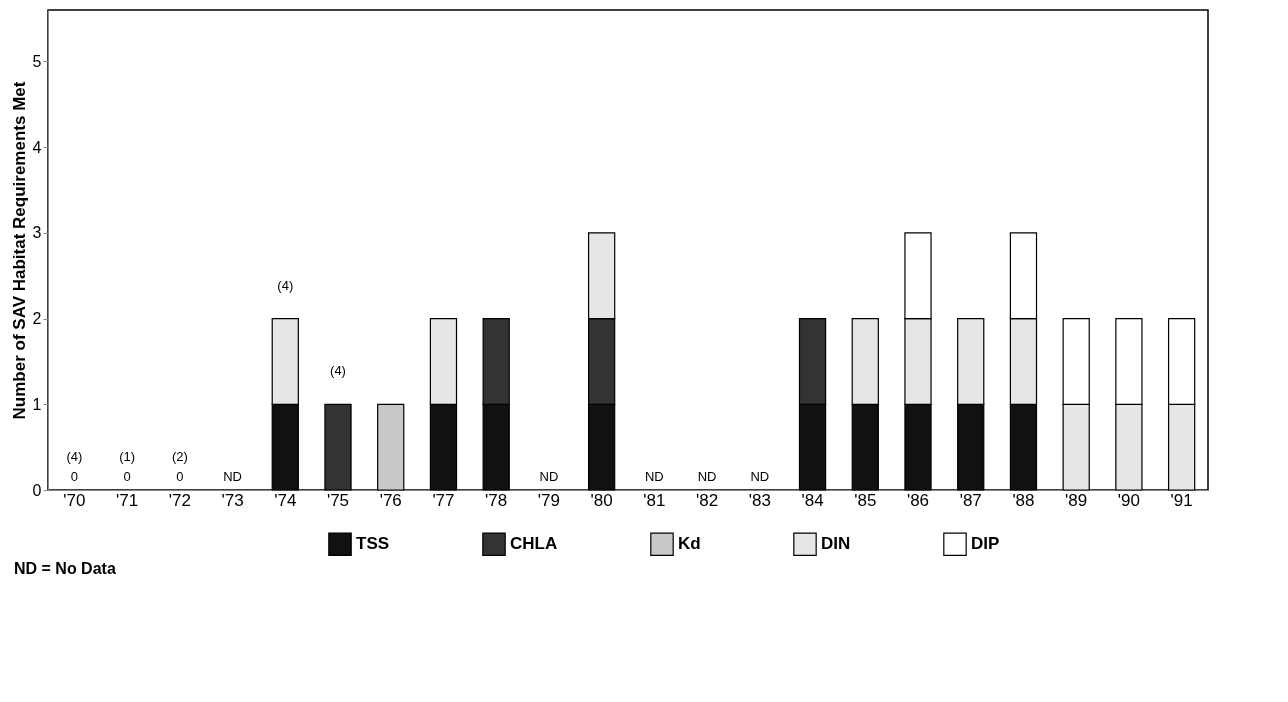 This screenshot has width=1288, height=702. Describe the element at coordinates (970, 500) in the screenshot. I see `x-tick-label: '87` at that location.